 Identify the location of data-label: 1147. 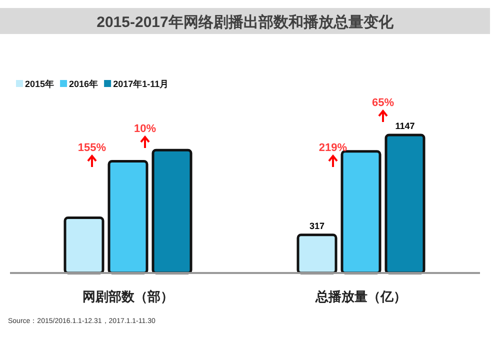
(405, 126).